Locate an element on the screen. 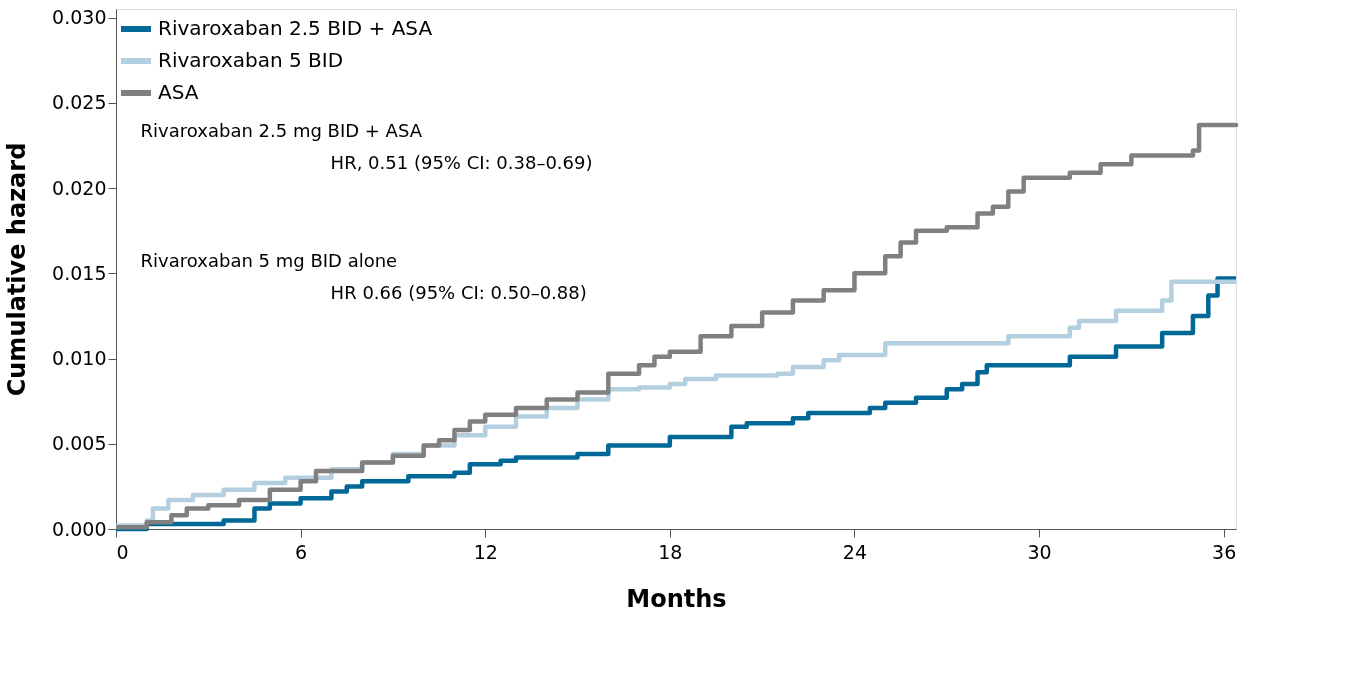 The width and height of the screenshot is (1368, 681). y-tick-label: 0.005 is located at coordinates (79, 443).